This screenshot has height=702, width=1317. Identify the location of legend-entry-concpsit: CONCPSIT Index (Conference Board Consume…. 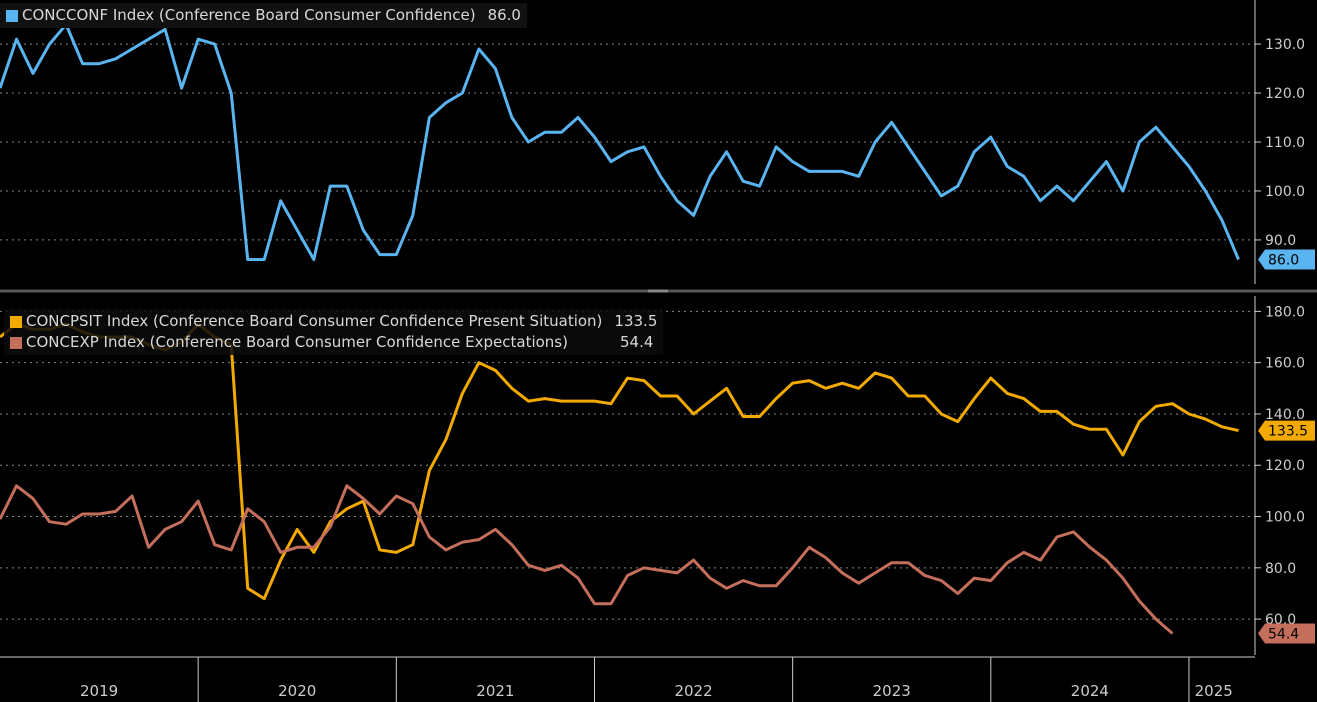
(333, 321).